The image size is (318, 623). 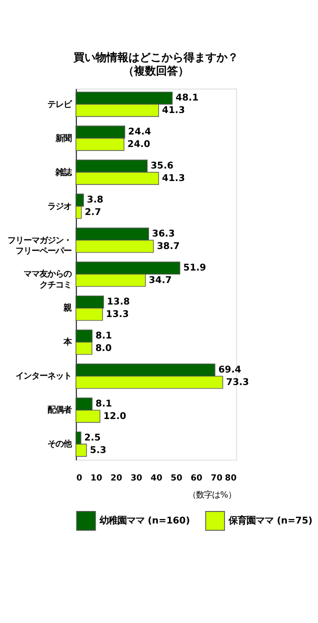 What do you see at coordinates (39, 245) in the screenshot?
I see `y-tick-label: フリーマガジン・フリーペーパー` at bounding box center [39, 245].